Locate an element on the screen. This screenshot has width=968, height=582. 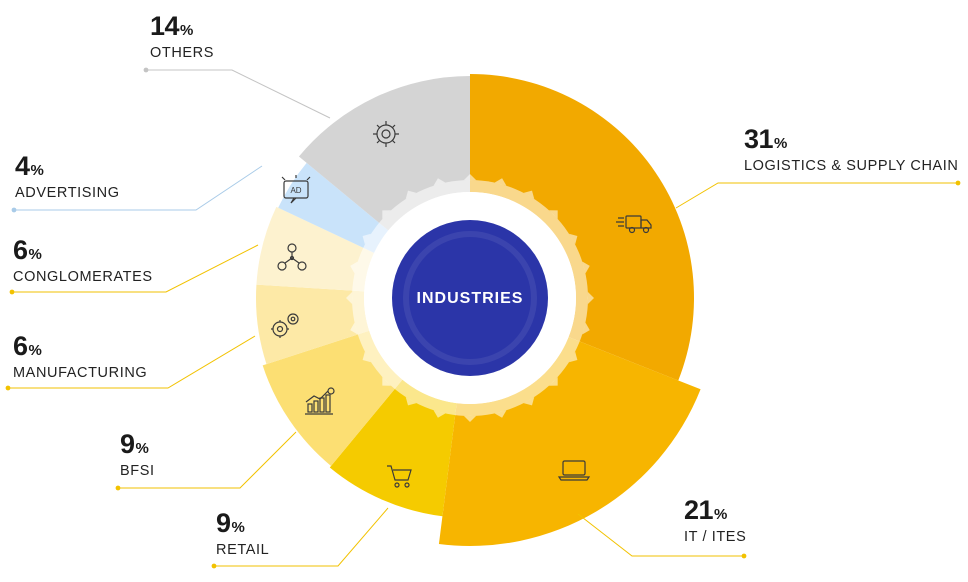
pie-slice-logistics-supply-chain is located at coordinates (582, 227).